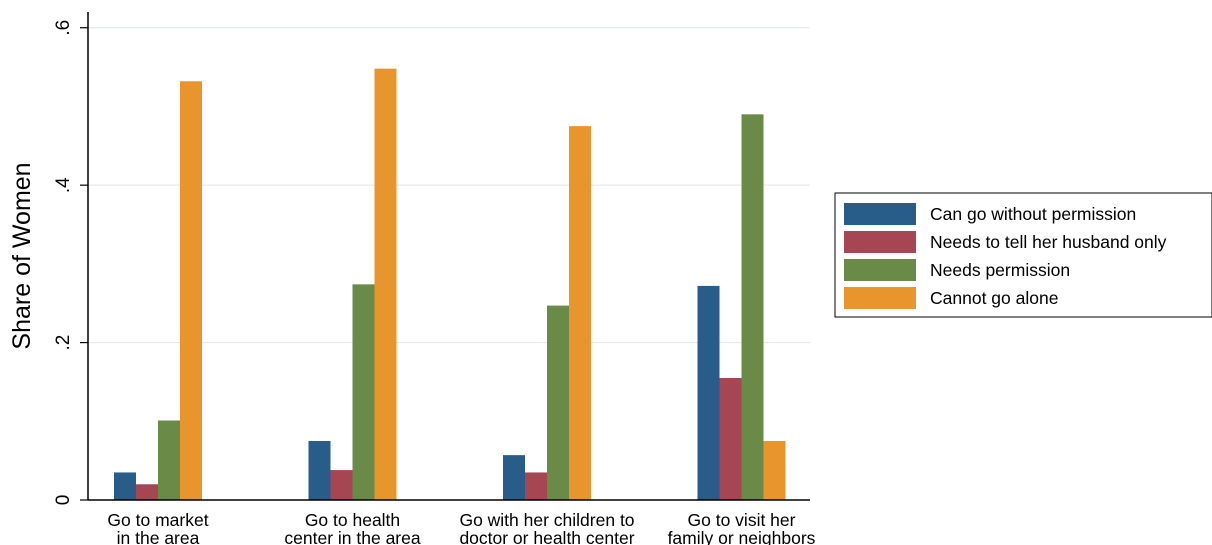 The width and height of the screenshot is (1212, 545). What do you see at coordinates (1033, 214) in the screenshot?
I see `legend-label: Can go without permission` at bounding box center [1033, 214].